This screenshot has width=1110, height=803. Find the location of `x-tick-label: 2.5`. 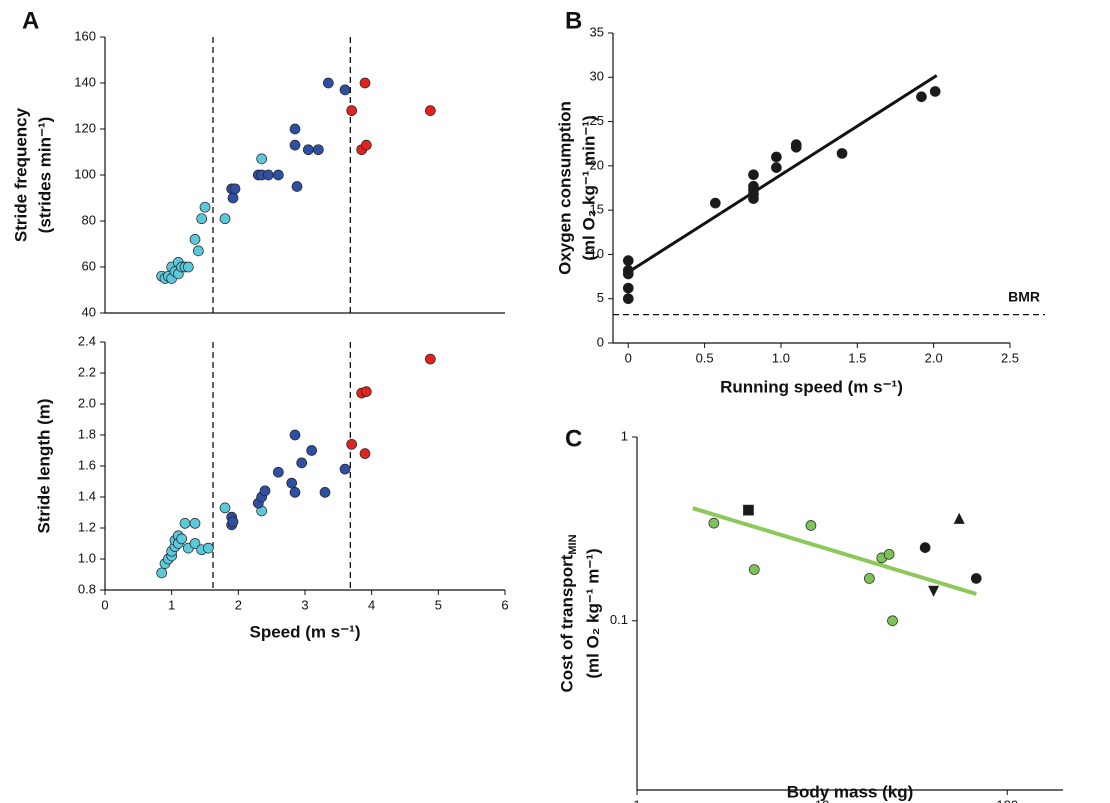

x-tick-label: 2.5 is located at coordinates (1010, 357).